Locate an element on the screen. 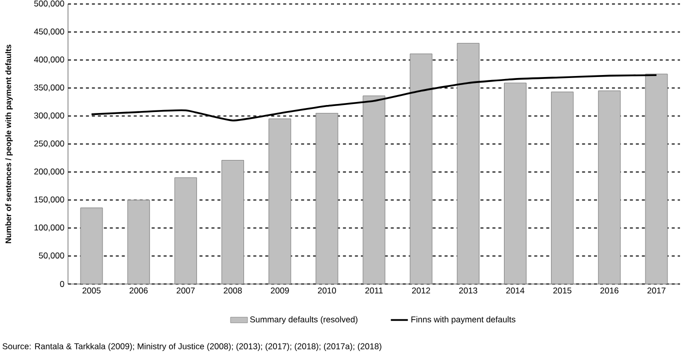  x-tick-label: 2017 is located at coordinates (656, 291).